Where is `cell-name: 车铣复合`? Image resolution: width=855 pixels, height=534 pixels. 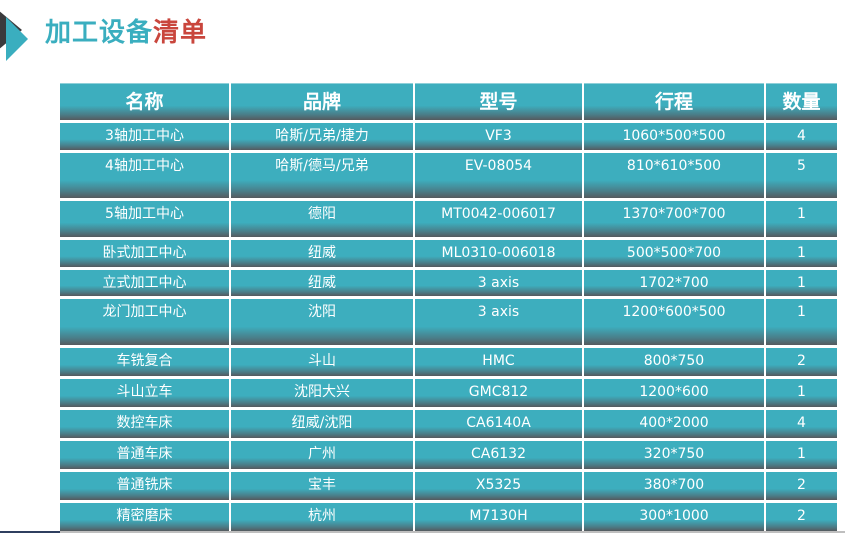 cell-name: 车铣复合 is located at coordinates (144, 362).